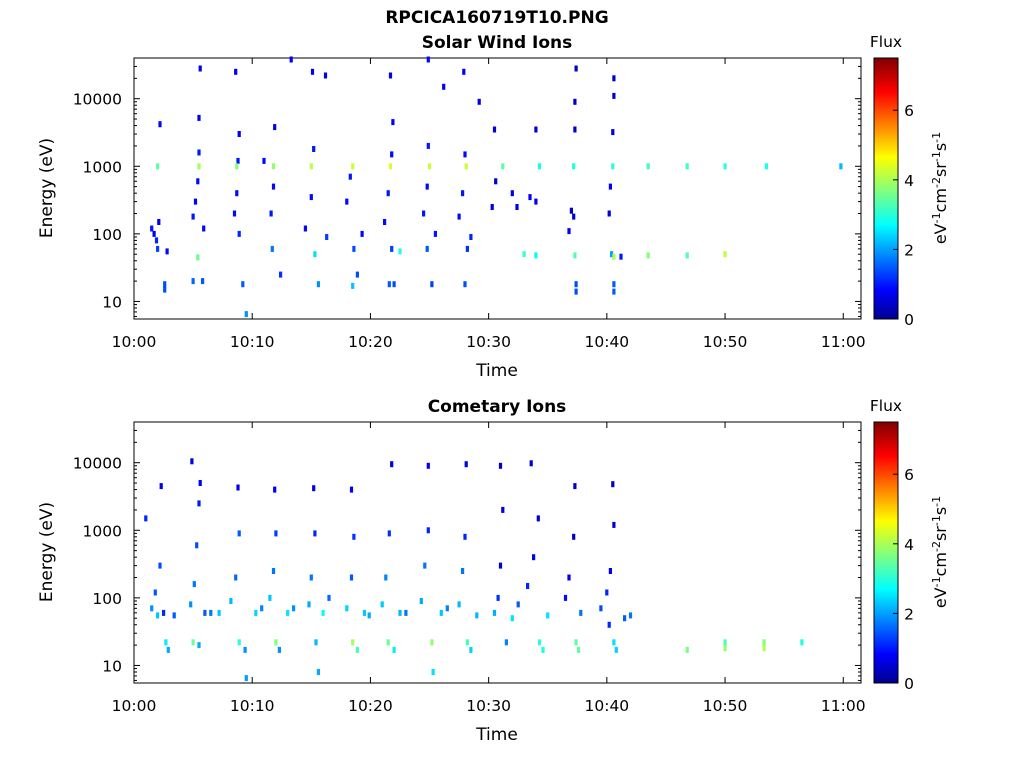 The width and height of the screenshot is (1024, 768). What do you see at coordinates (909, 614) in the screenshot?
I see `colorbar-tick-label: 2` at bounding box center [909, 614].